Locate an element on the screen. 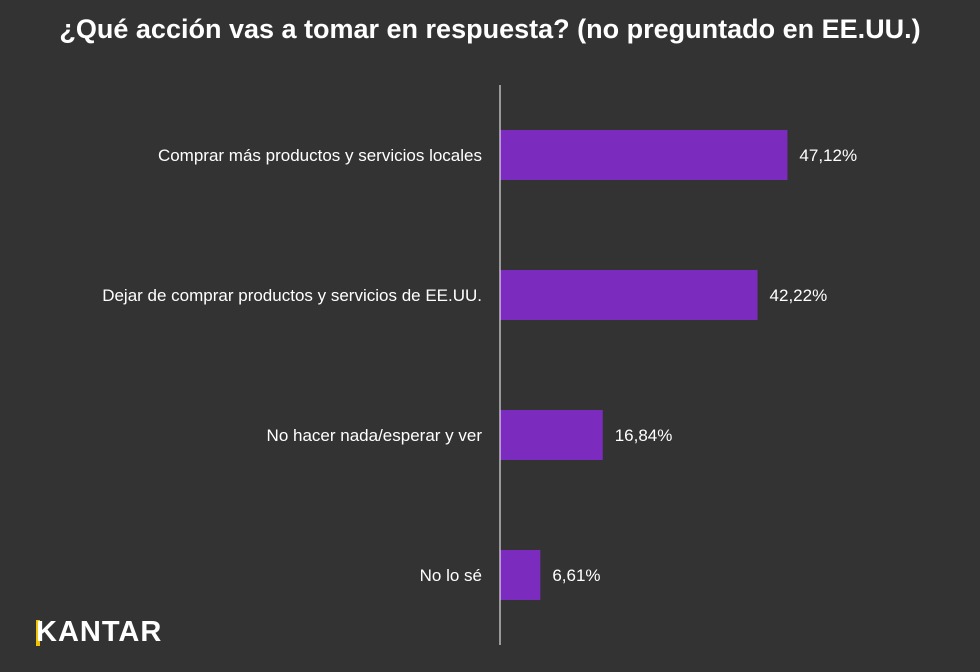 The width and height of the screenshot is (980, 672). logo-accent-mark is located at coordinates (38, 633).